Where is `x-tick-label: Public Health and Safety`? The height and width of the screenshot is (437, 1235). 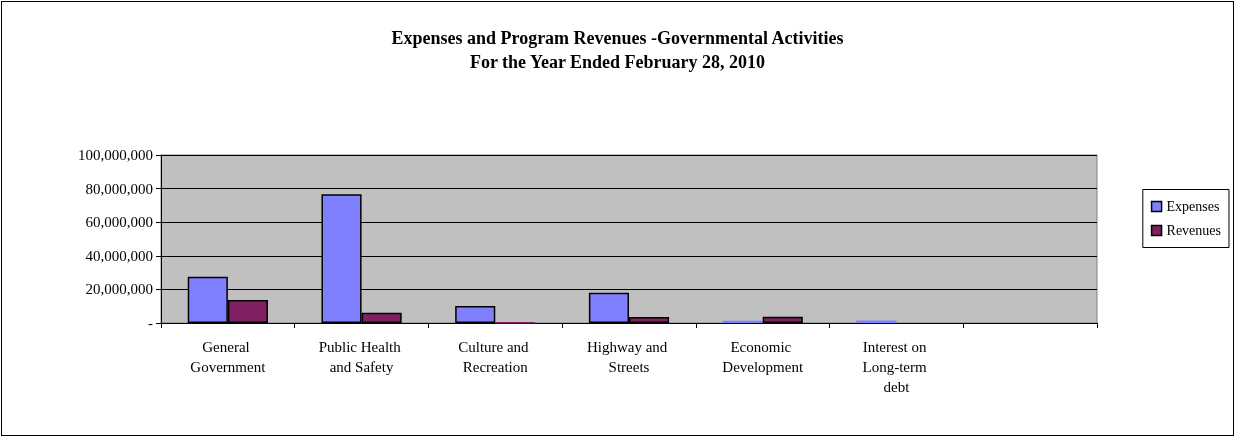
x-tick-label: Public Health and Safety is located at coordinates (361, 357).